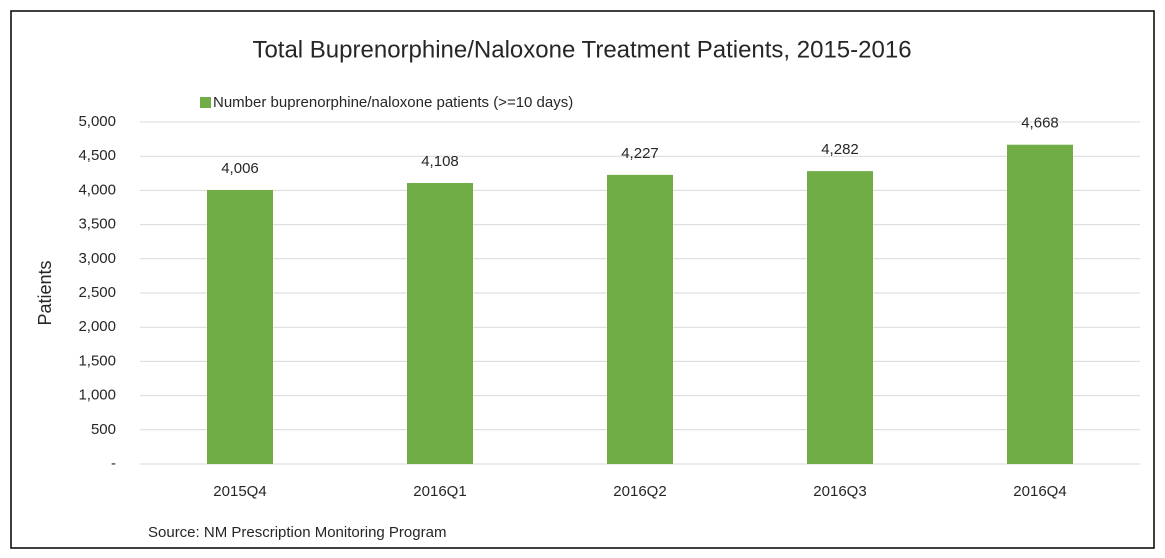 The width and height of the screenshot is (1165, 558). I want to click on x-tick-label: 2016Q2, so click(639, 491).